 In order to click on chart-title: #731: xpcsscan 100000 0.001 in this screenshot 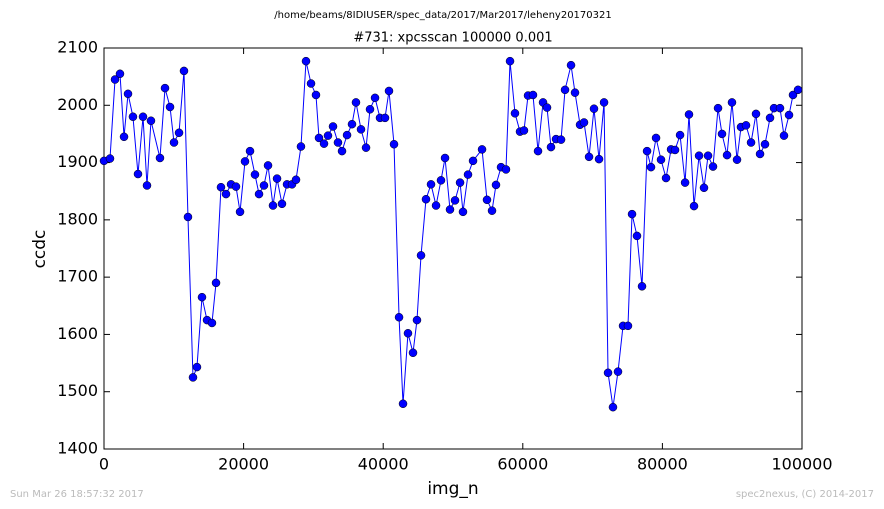, I will do `click(452, 38)`.